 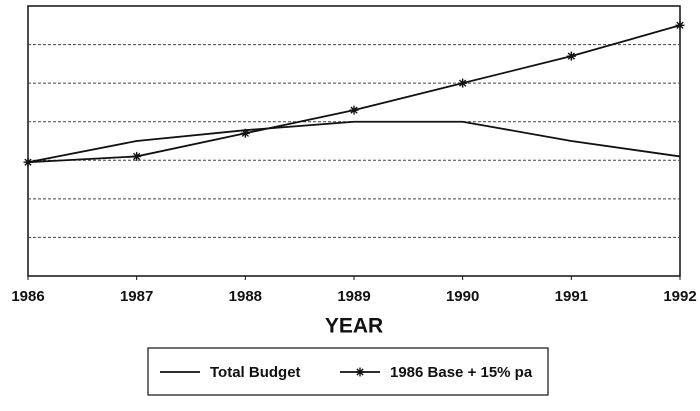 I want to click on x-tick-label: 1987, so click(x=136, y=296).